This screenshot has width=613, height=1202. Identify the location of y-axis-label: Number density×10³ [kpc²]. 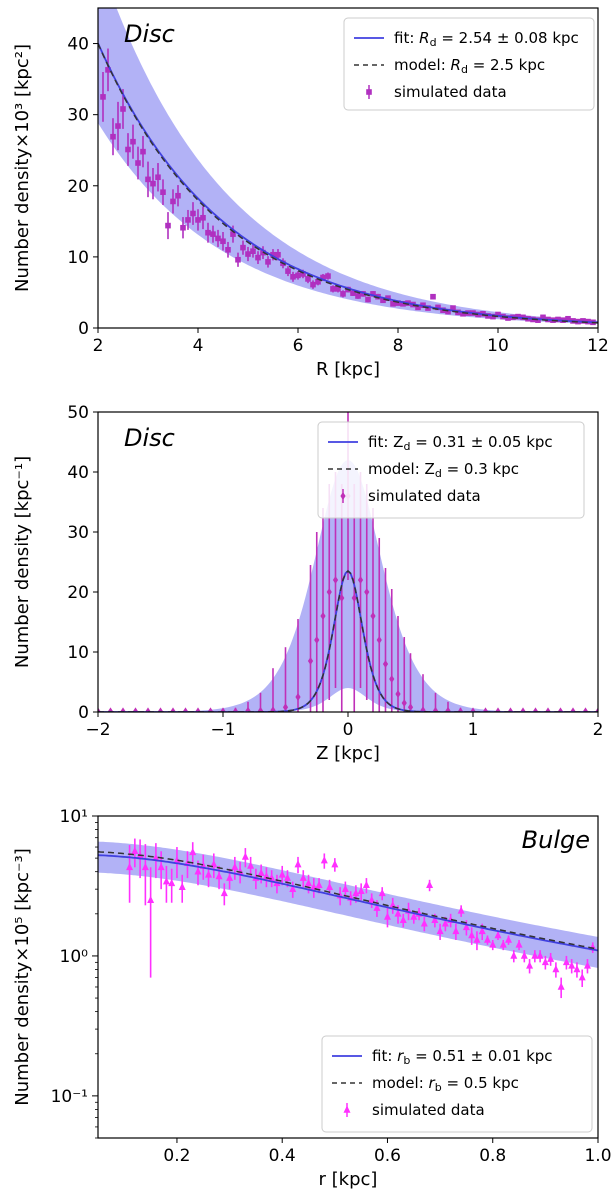
(22, 168).